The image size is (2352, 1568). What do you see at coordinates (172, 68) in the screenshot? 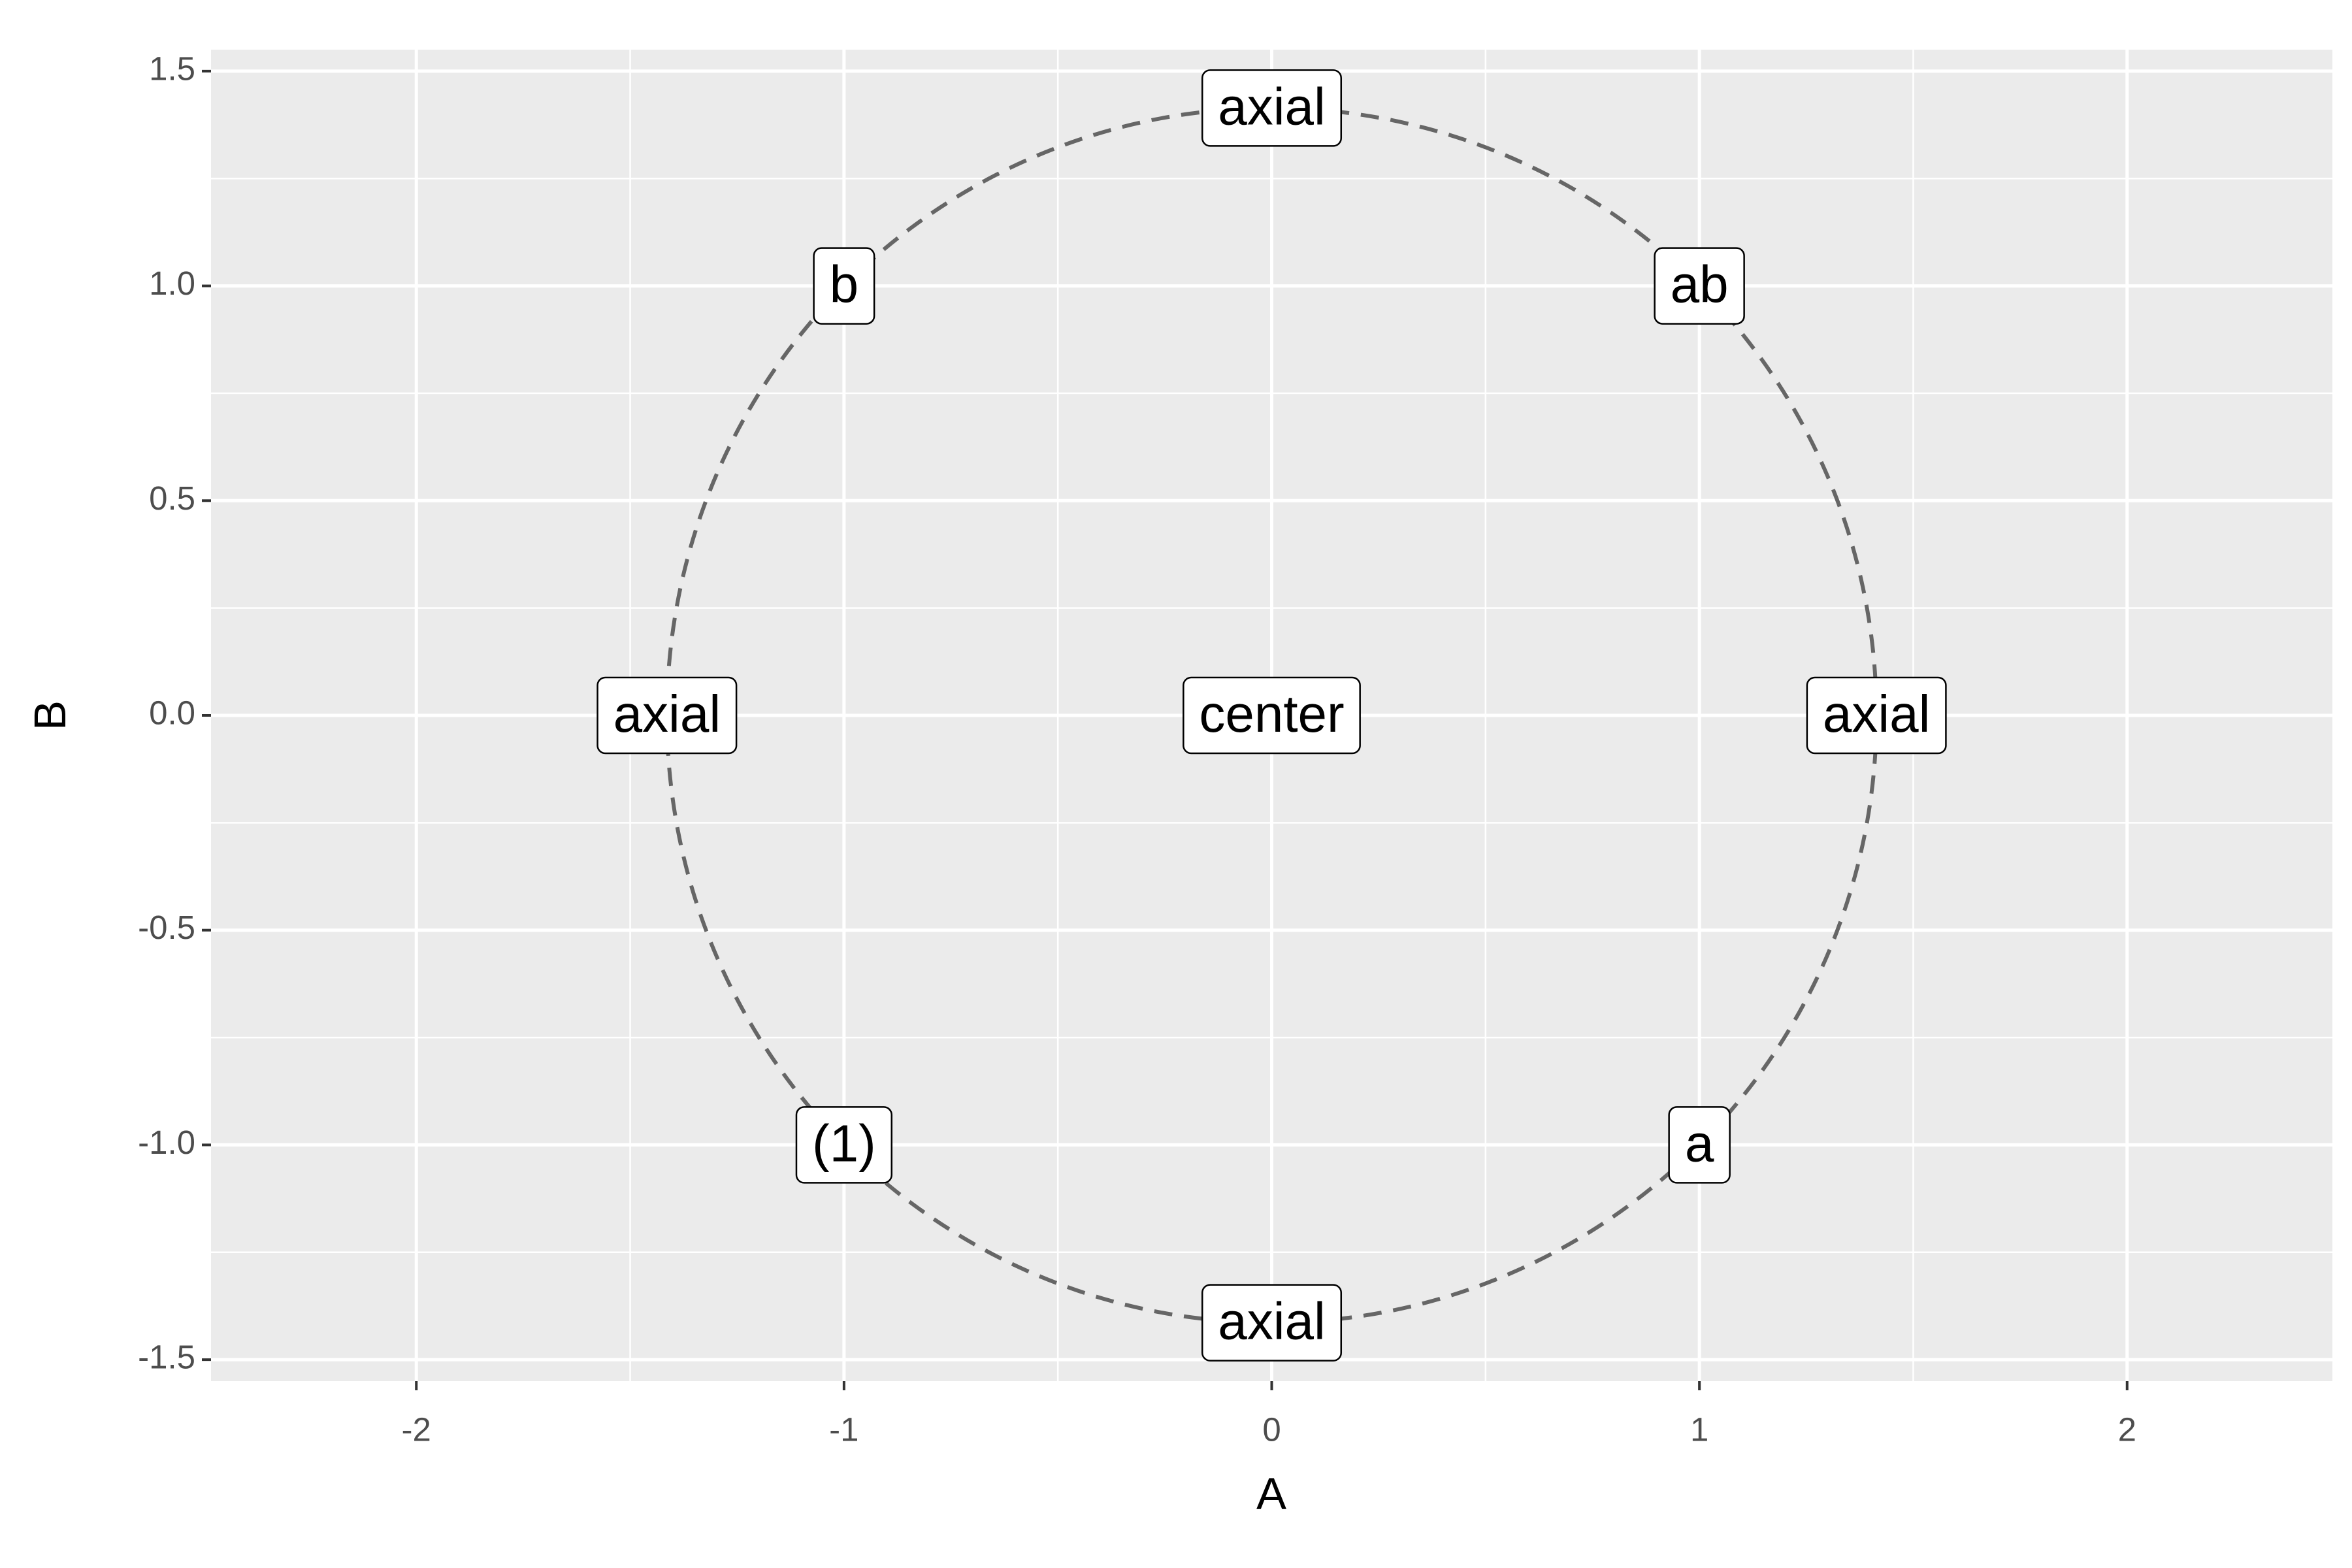
I see `y-tick-label: 1.5` at bounding box center [172, 68].